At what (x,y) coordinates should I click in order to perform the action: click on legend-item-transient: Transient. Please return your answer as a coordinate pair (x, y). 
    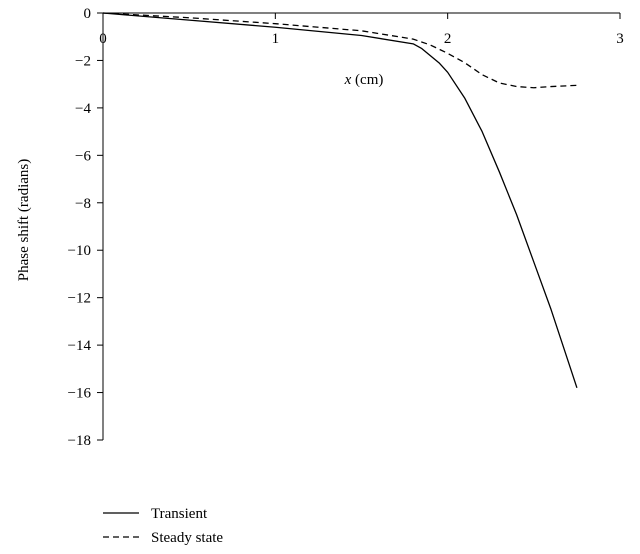
    Looking at the image, I should click on (155, 514).